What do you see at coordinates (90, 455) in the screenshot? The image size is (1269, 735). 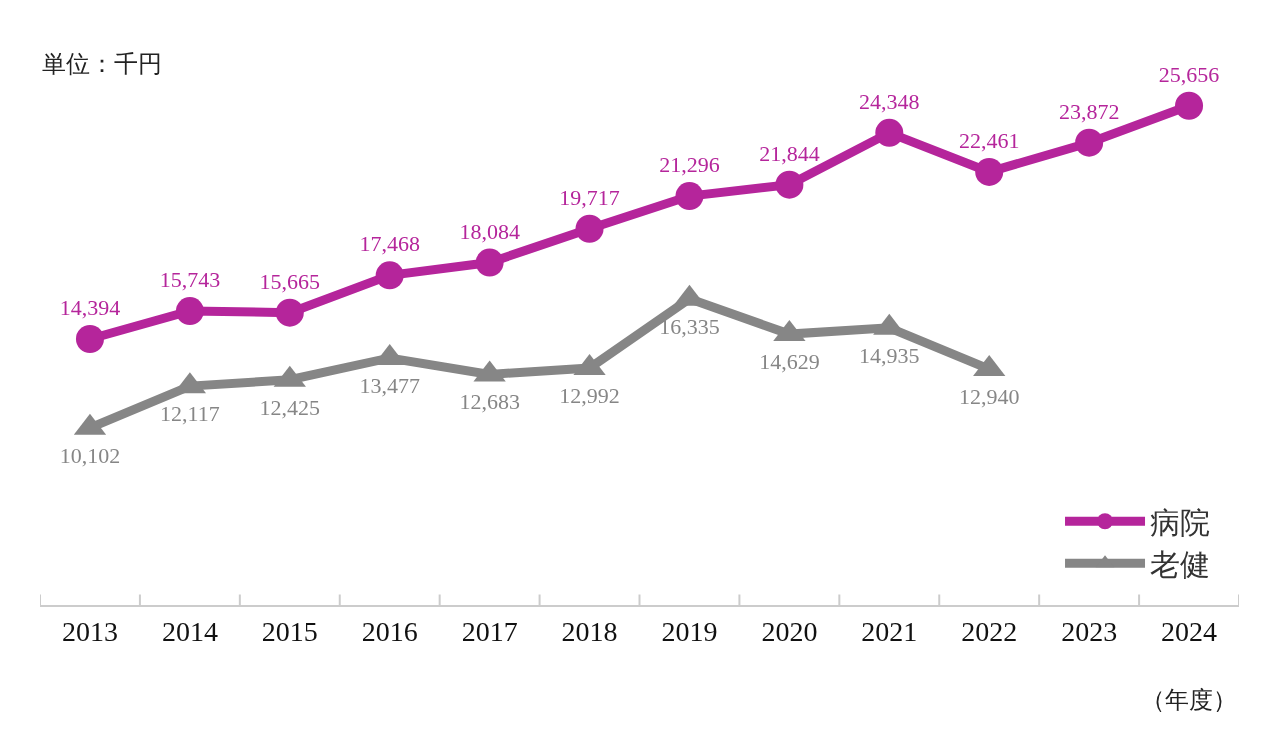 I see `data-label: 10,102` at bounding box center [90, 455].